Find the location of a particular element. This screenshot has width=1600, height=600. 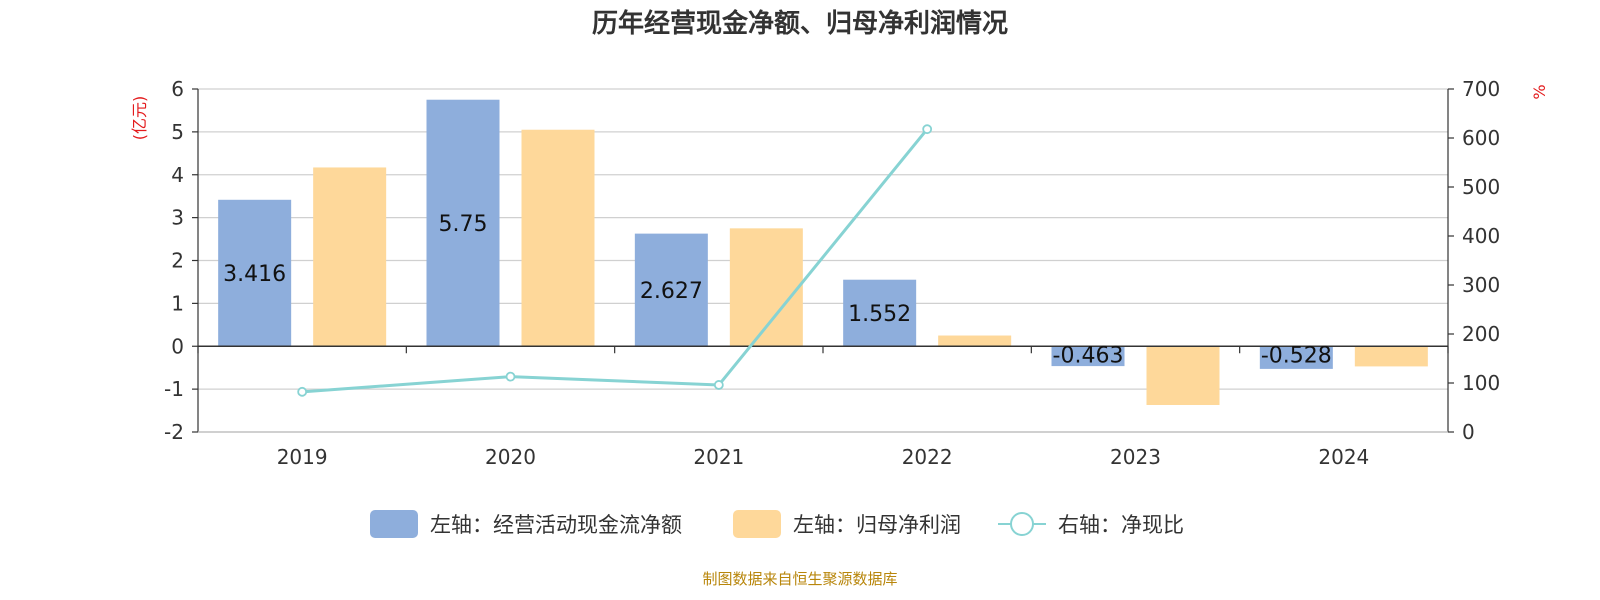

left-tick-label: 4 is located at coordinates (177, 175).